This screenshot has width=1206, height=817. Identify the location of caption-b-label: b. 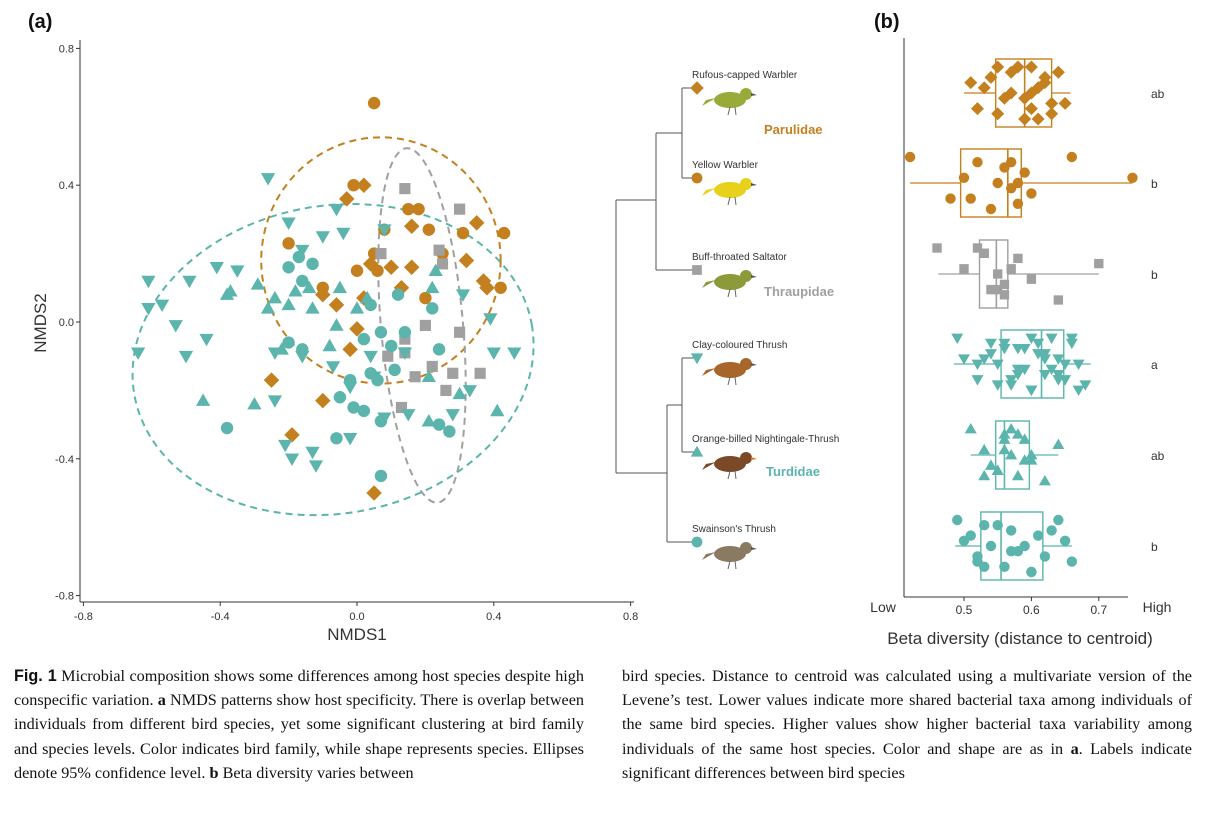
(214, 772).